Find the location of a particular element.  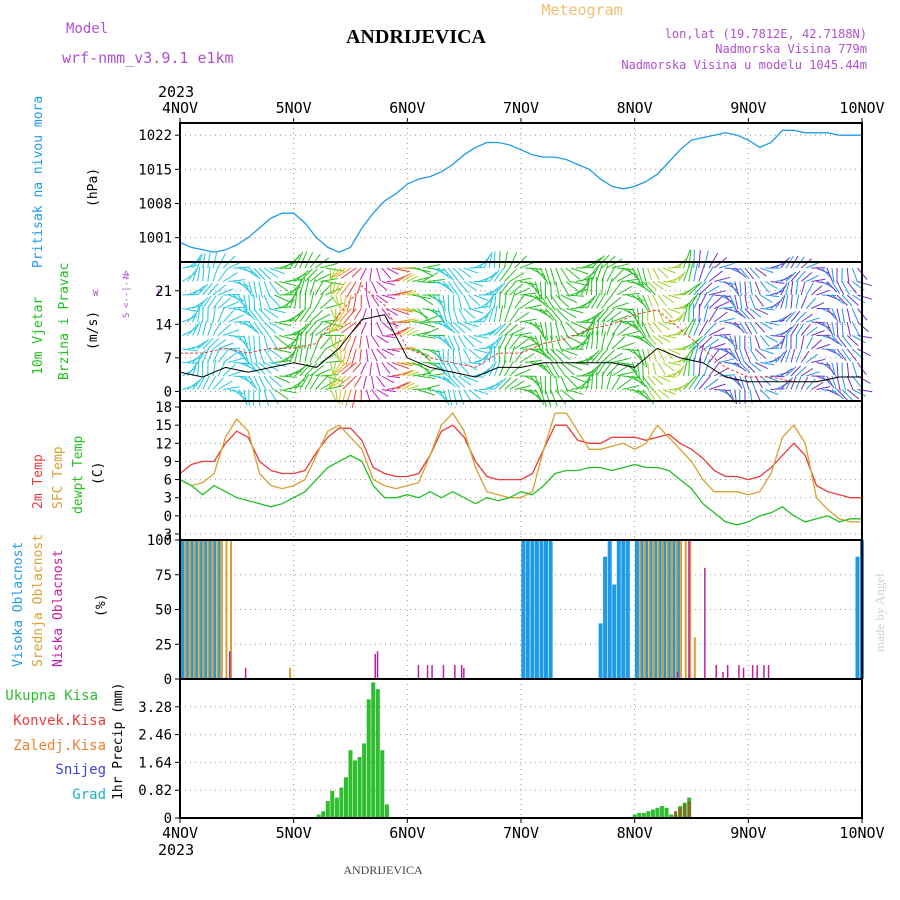

y-tick-label: 1008 is located at coordinates (155, 204).